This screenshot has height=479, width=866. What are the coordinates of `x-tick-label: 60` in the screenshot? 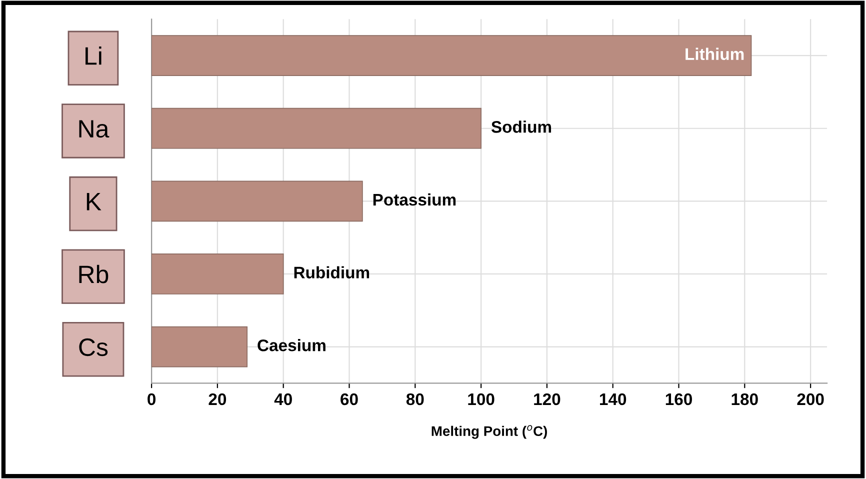 It's located at (349, 399).